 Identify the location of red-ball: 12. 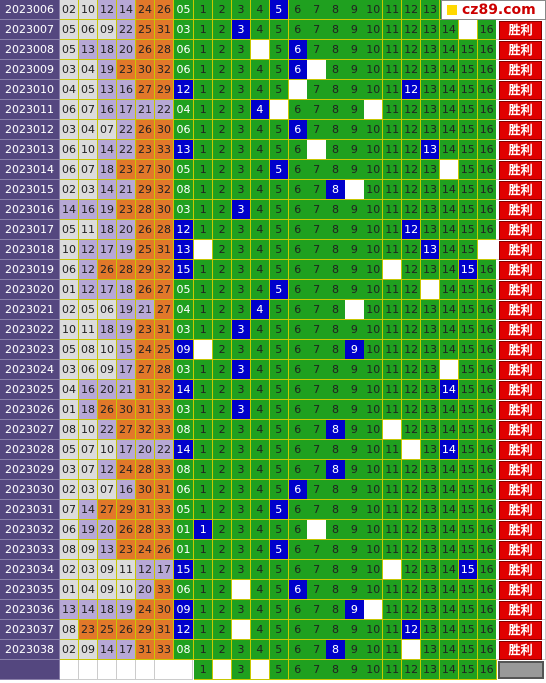
(107, 10).